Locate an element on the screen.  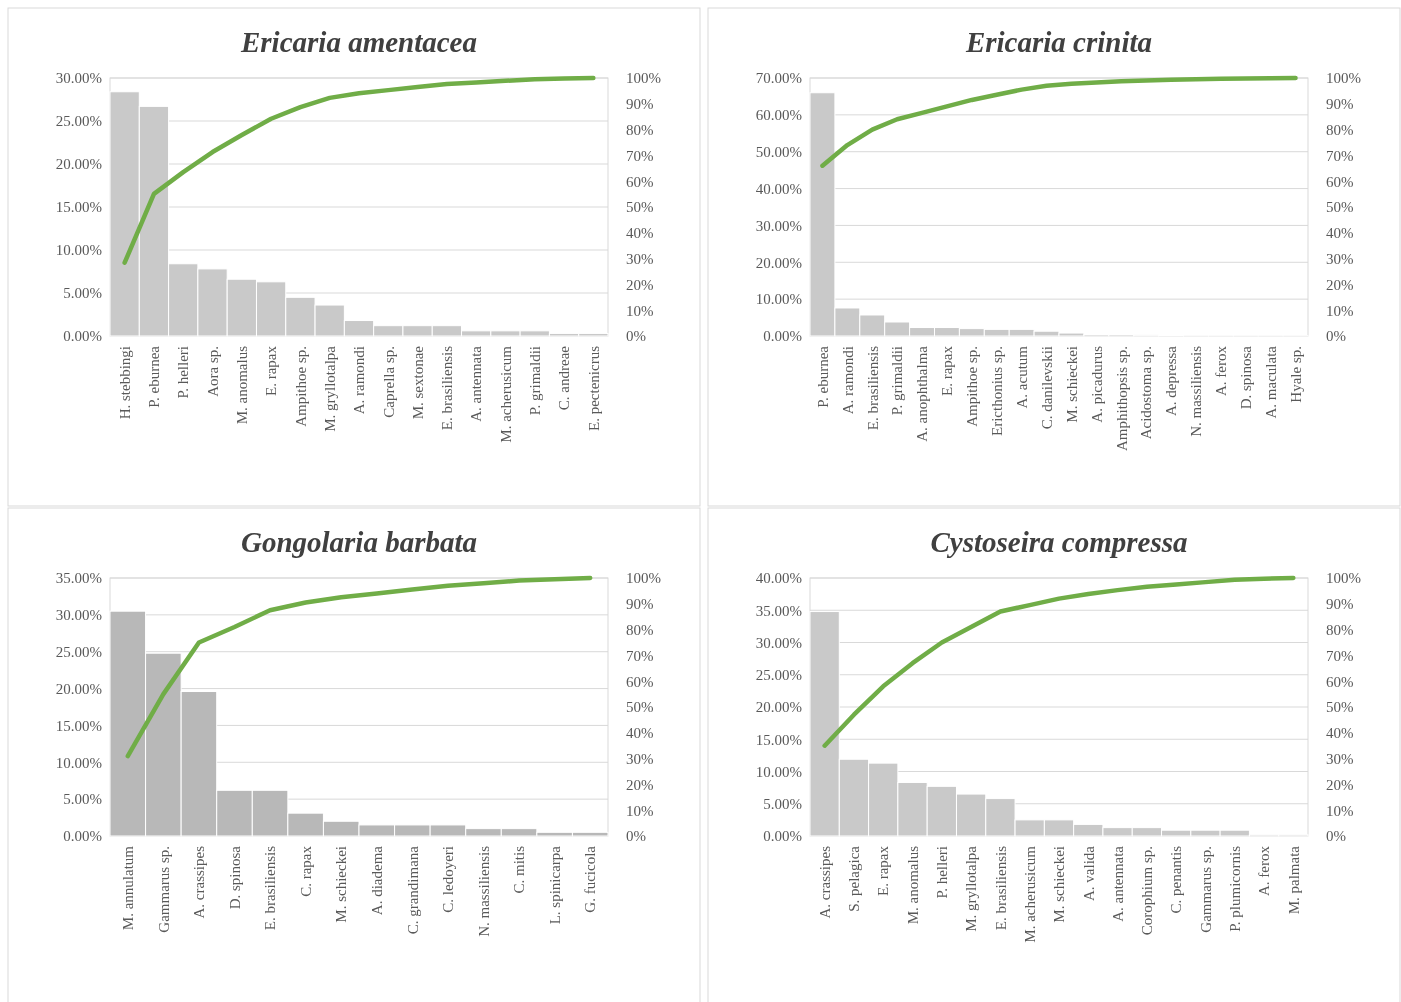
x-tick-label: P. plumicornis is located at coordinates (1235, 888).